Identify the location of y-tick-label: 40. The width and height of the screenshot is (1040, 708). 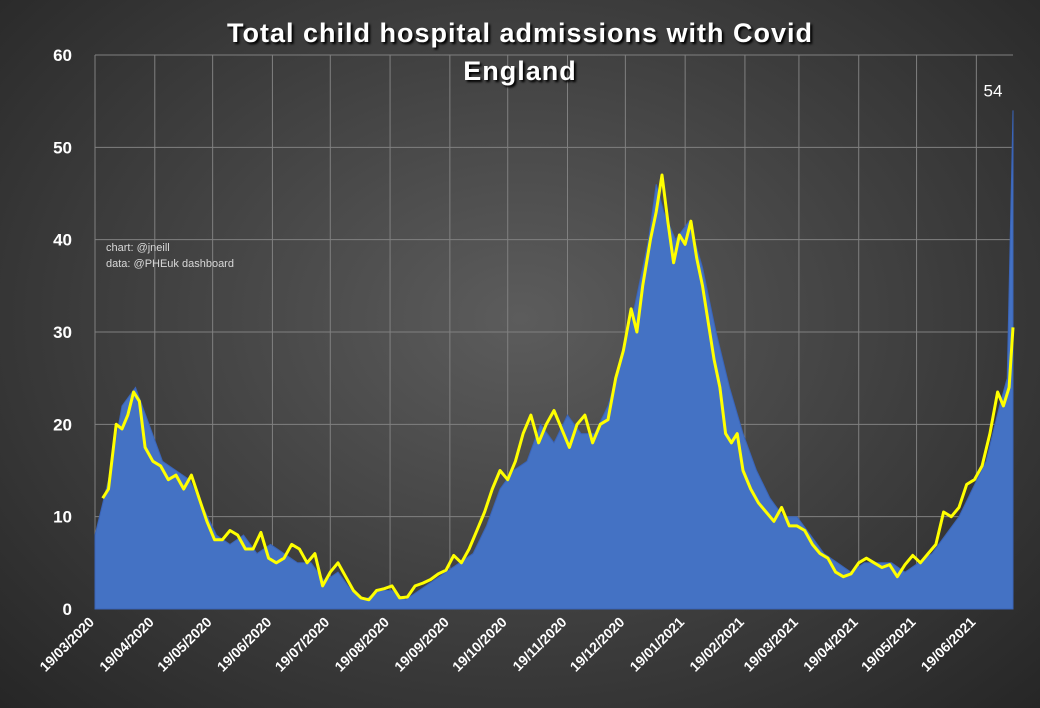
(62, 240).